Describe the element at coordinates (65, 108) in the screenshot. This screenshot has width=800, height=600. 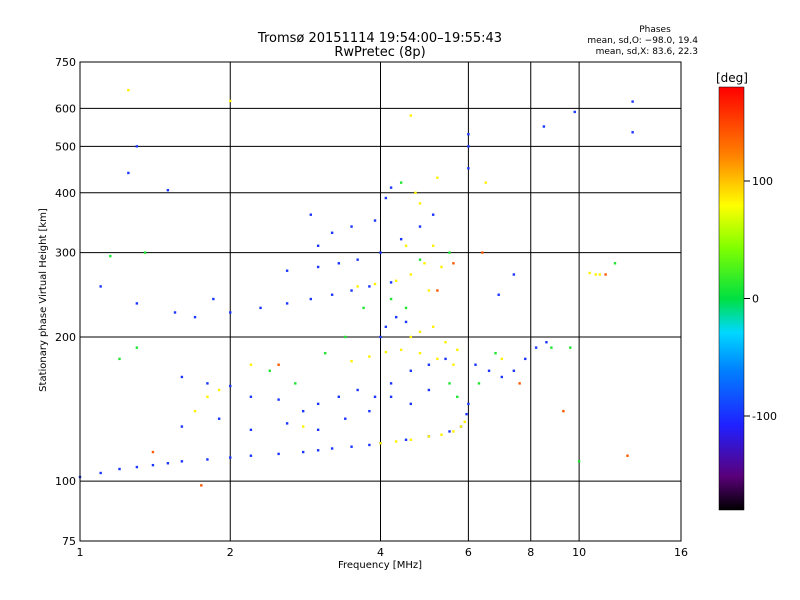
I see `y-tick-label: 600` at that location.